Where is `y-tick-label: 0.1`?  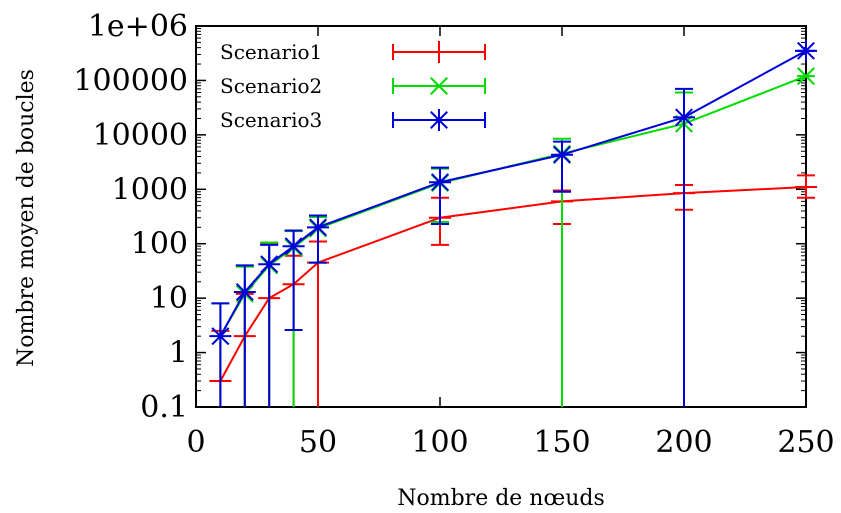
y-tick-label: 0.1 is located at coordinates (164, 407).